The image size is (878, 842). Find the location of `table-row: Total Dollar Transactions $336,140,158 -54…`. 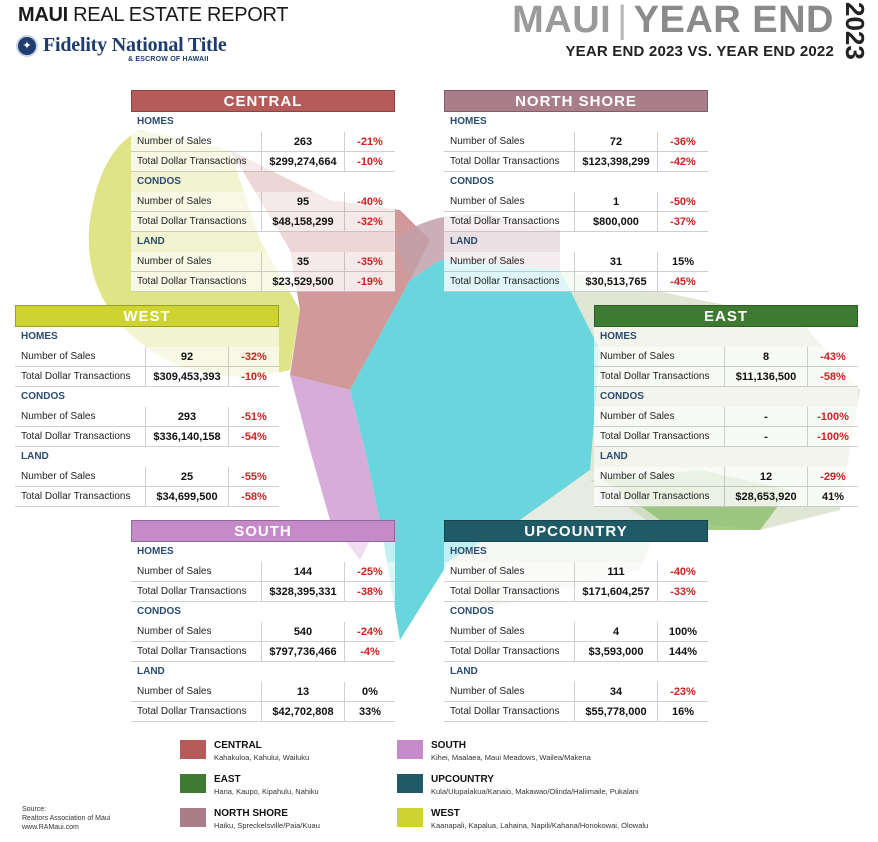

table-row: Total Dollar Transactions $336,140,158 -54… is located at coordinates (147, 437).